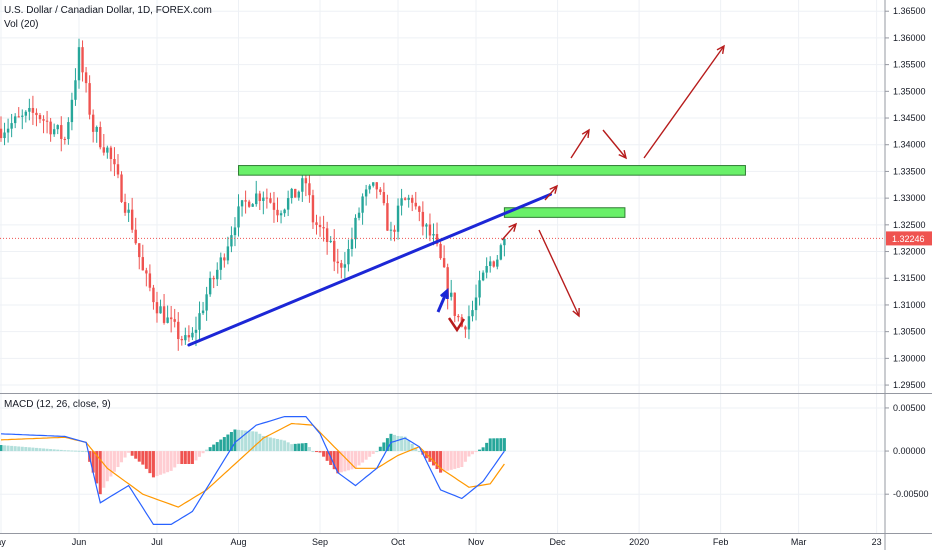 Image resolution: width=932 pixels, height=550 pixels. Describe the element at coordinates (877, 542) in the screenshot. I see `time-axis-label: 23` at that location.